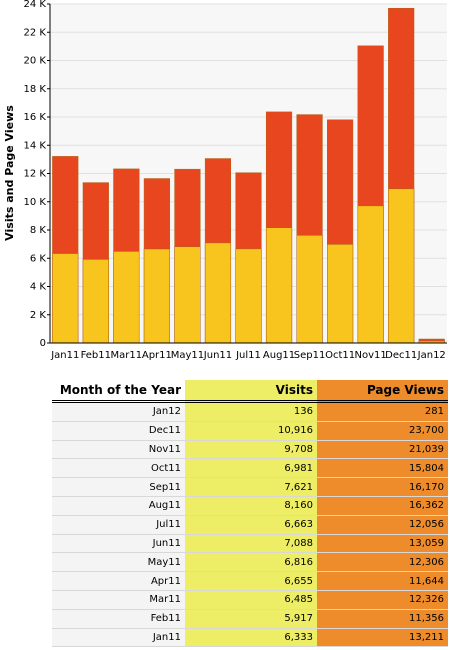  Describe the element at coordinates (382, 450) in the screenshot. I see `table-cell: 21,039` at that location.